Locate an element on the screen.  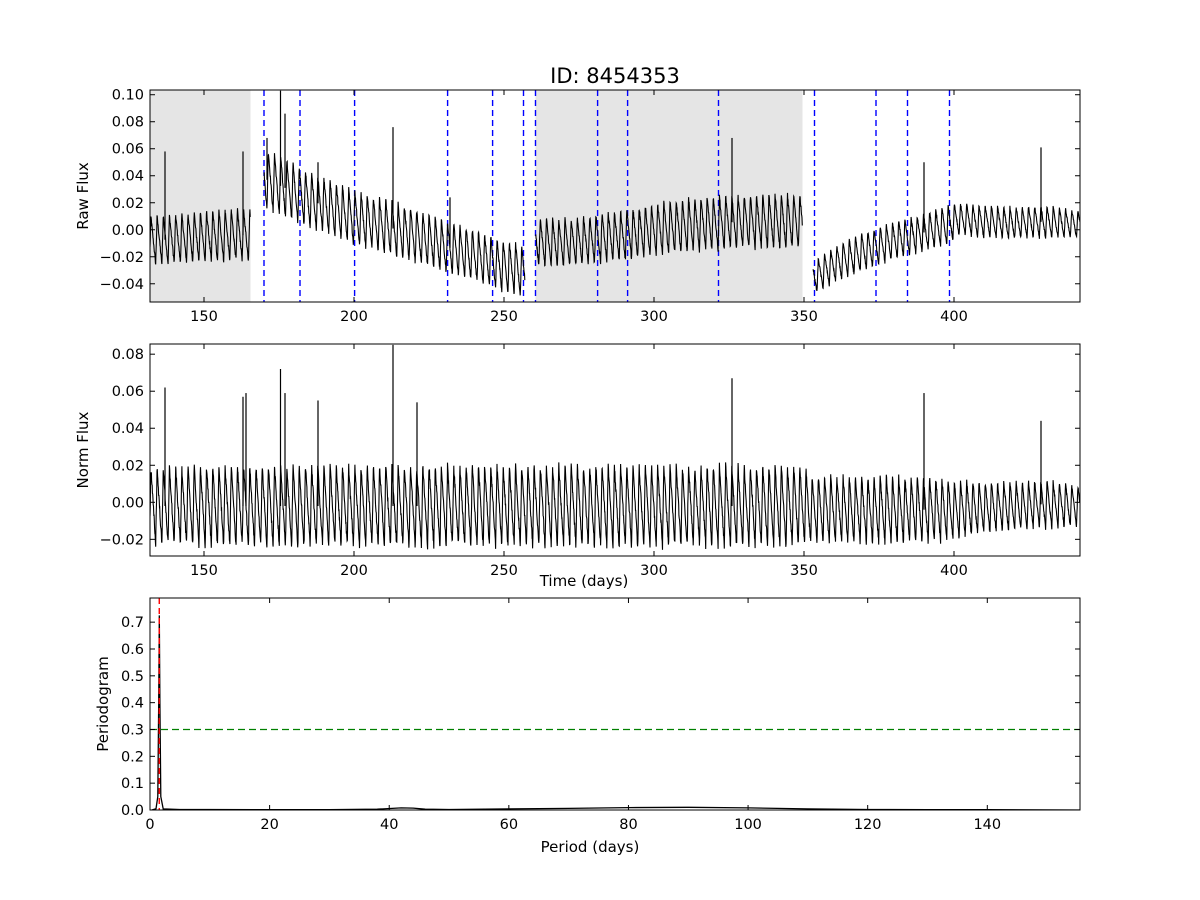
periodogram-ylabel: Periodogram is located at coordinates (103, 703).